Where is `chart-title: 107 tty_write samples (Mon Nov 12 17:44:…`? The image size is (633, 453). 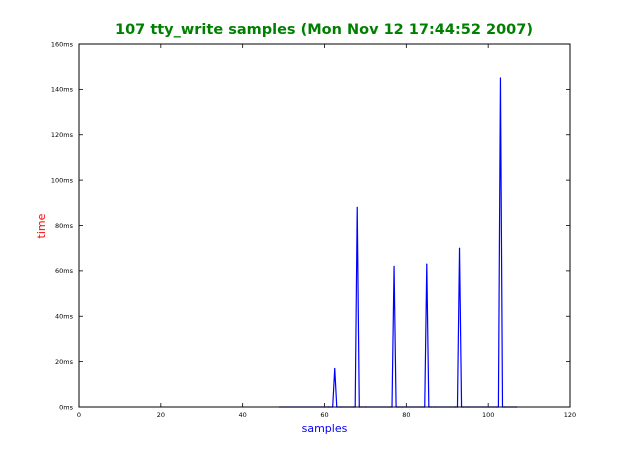
chart-title: 107 tty_write samples (Mon Nov 12 17:44:… is located at coordinates (324, 30).